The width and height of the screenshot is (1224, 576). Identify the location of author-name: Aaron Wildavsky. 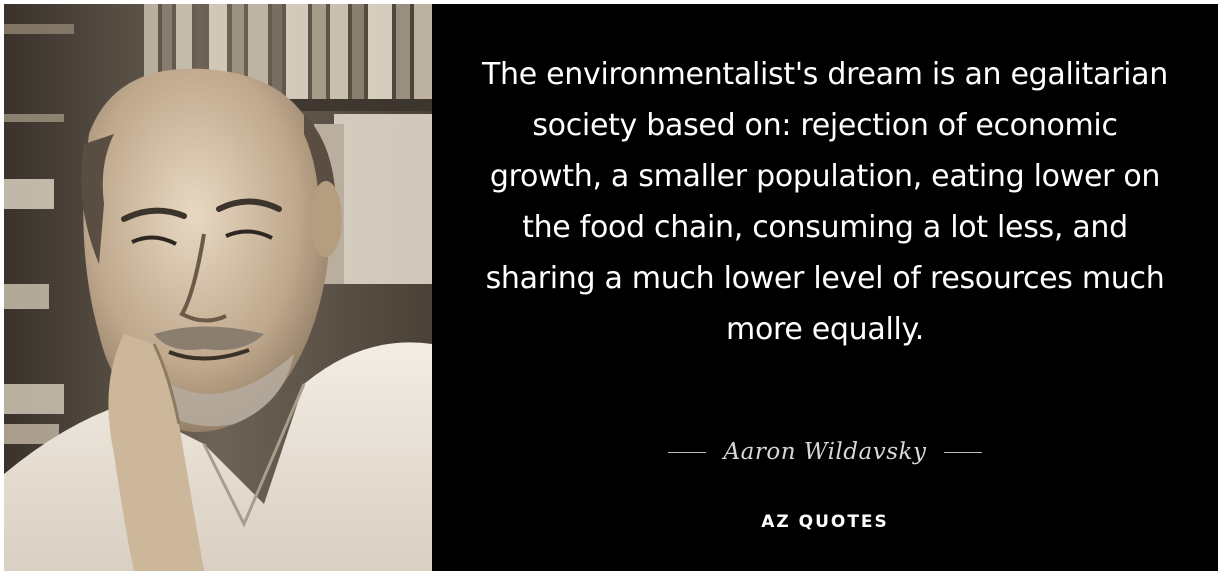
(825, 452).